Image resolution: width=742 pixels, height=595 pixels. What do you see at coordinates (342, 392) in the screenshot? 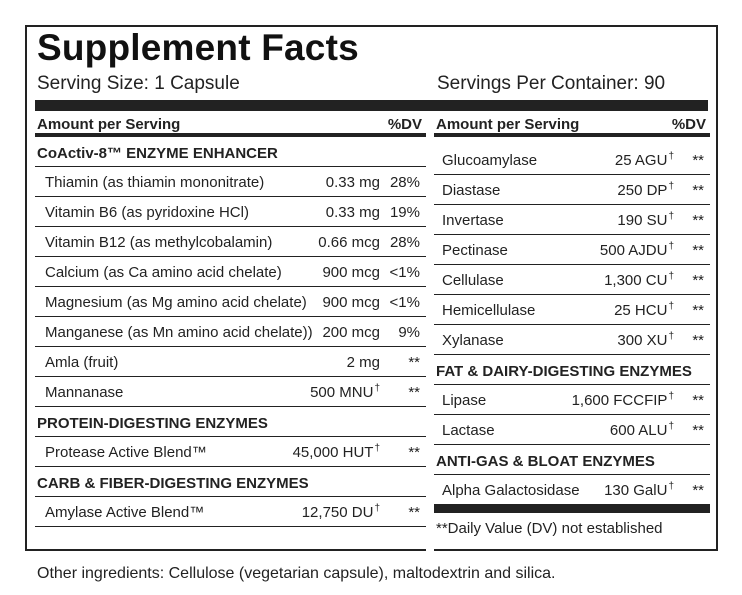
I see `amount-value: 500 MNU` at bounding box center [342, 392].